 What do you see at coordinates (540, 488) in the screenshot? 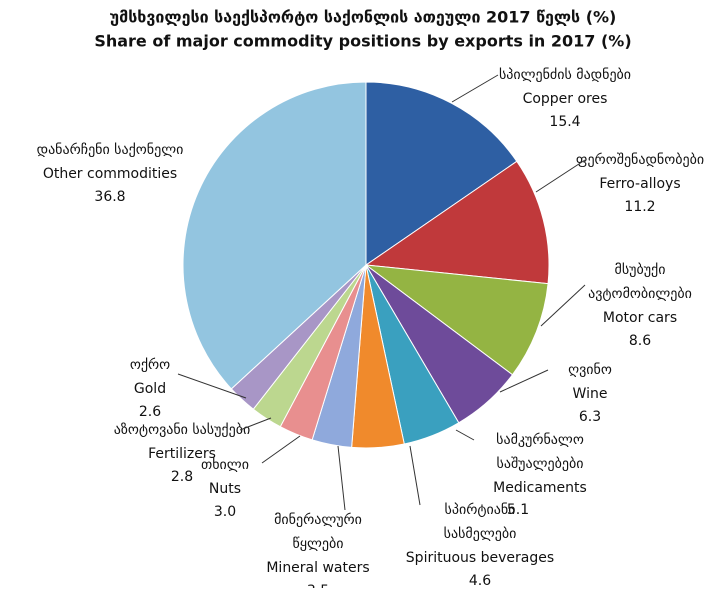
I see `label-en: Medicaments` at bounding box center [540, 488].